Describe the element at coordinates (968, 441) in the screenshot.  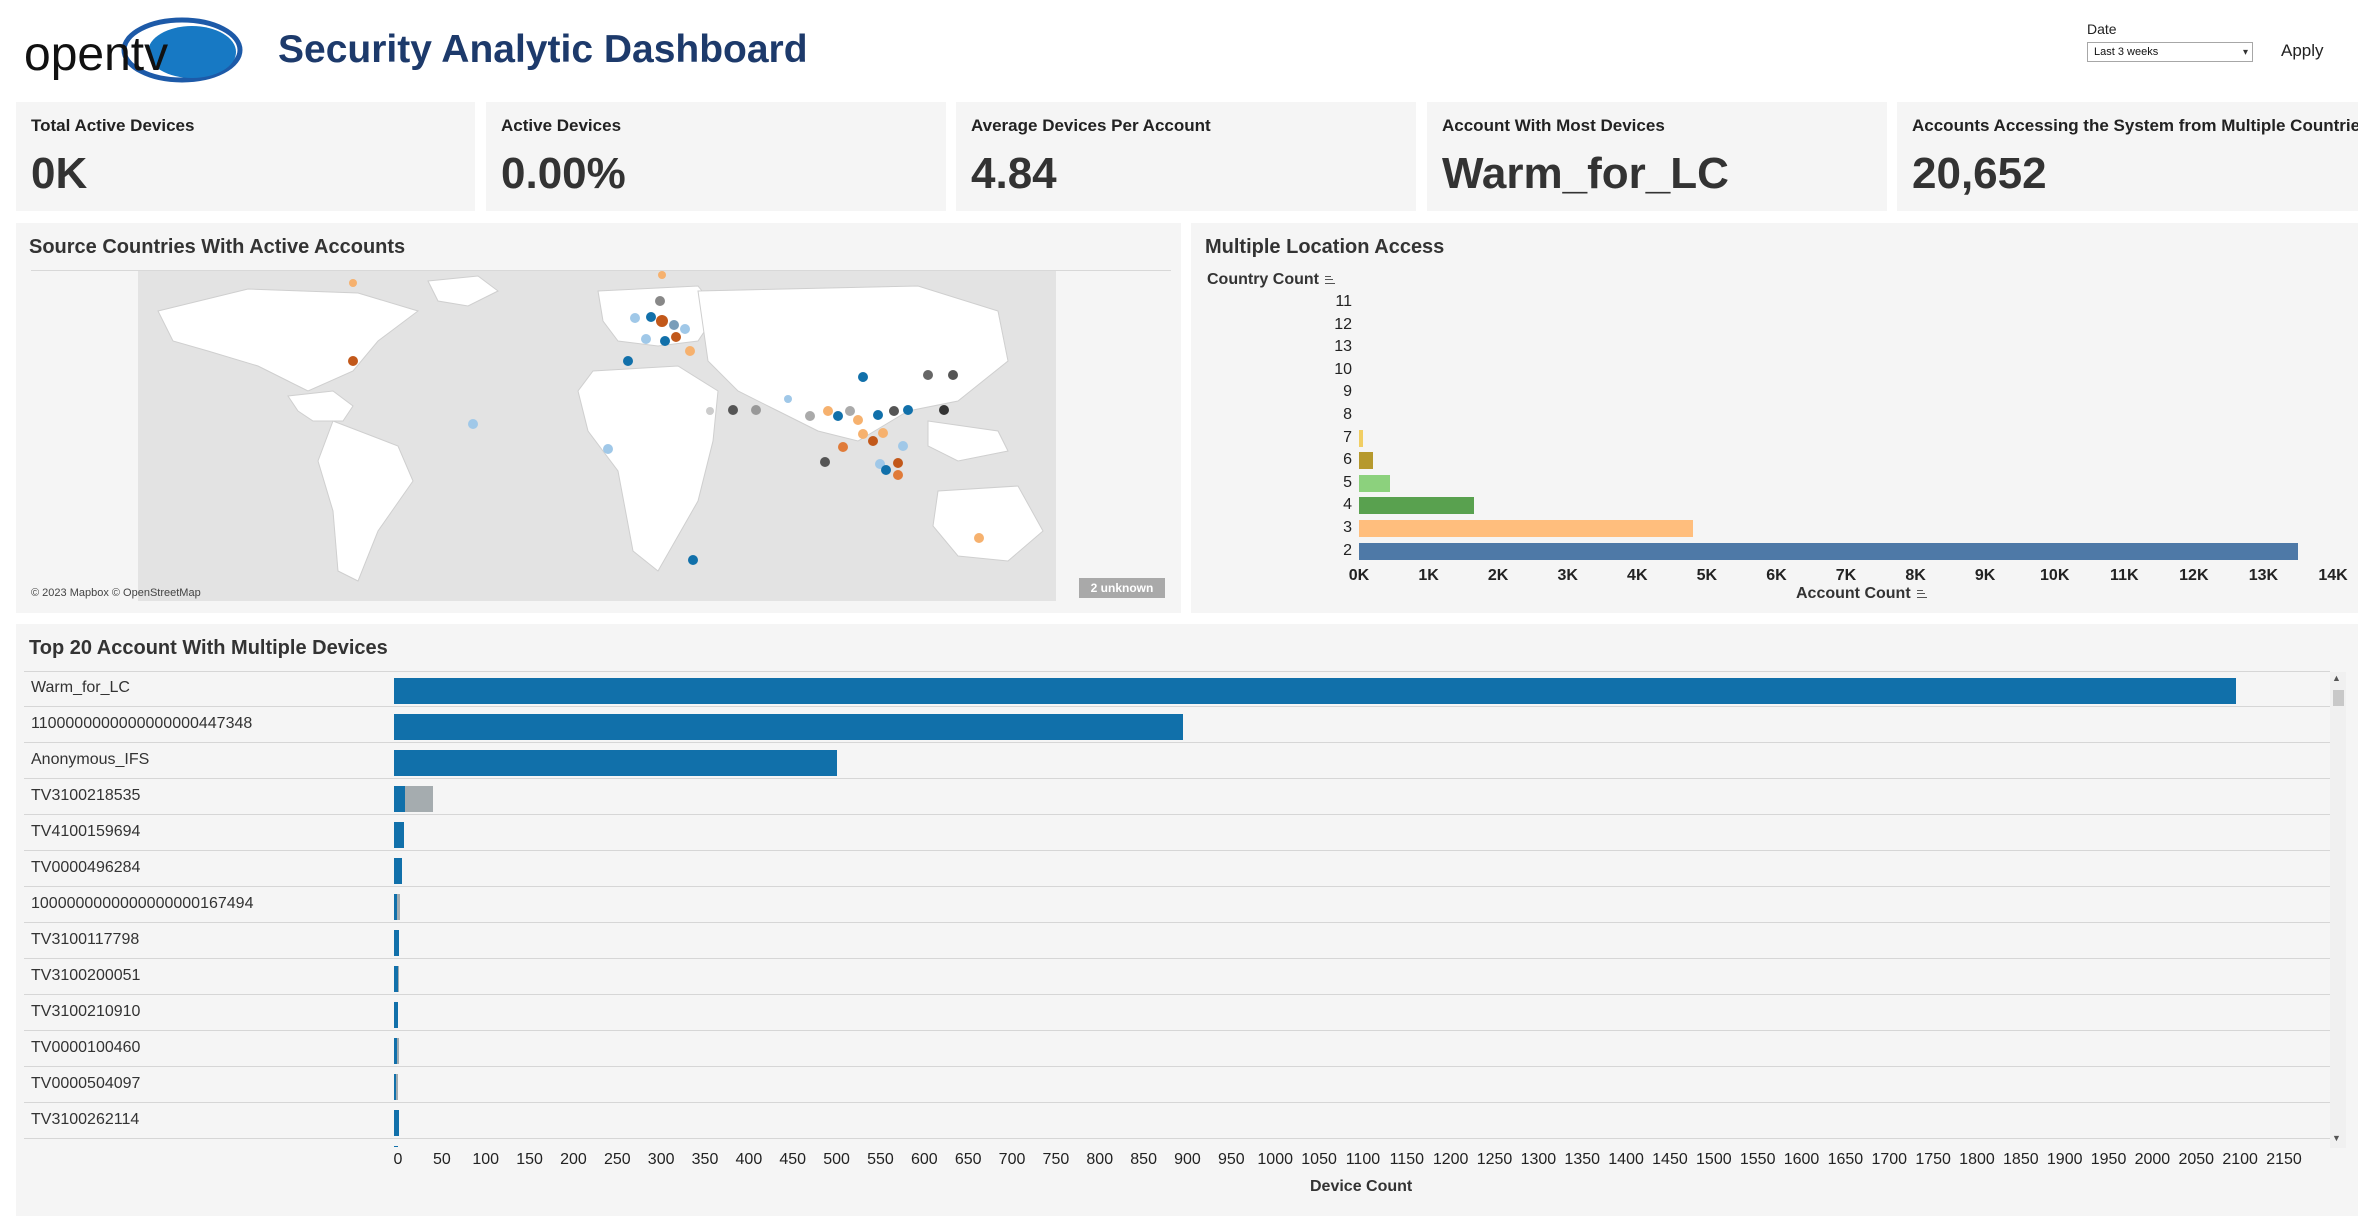
I see `indonesia-shape` at that location.